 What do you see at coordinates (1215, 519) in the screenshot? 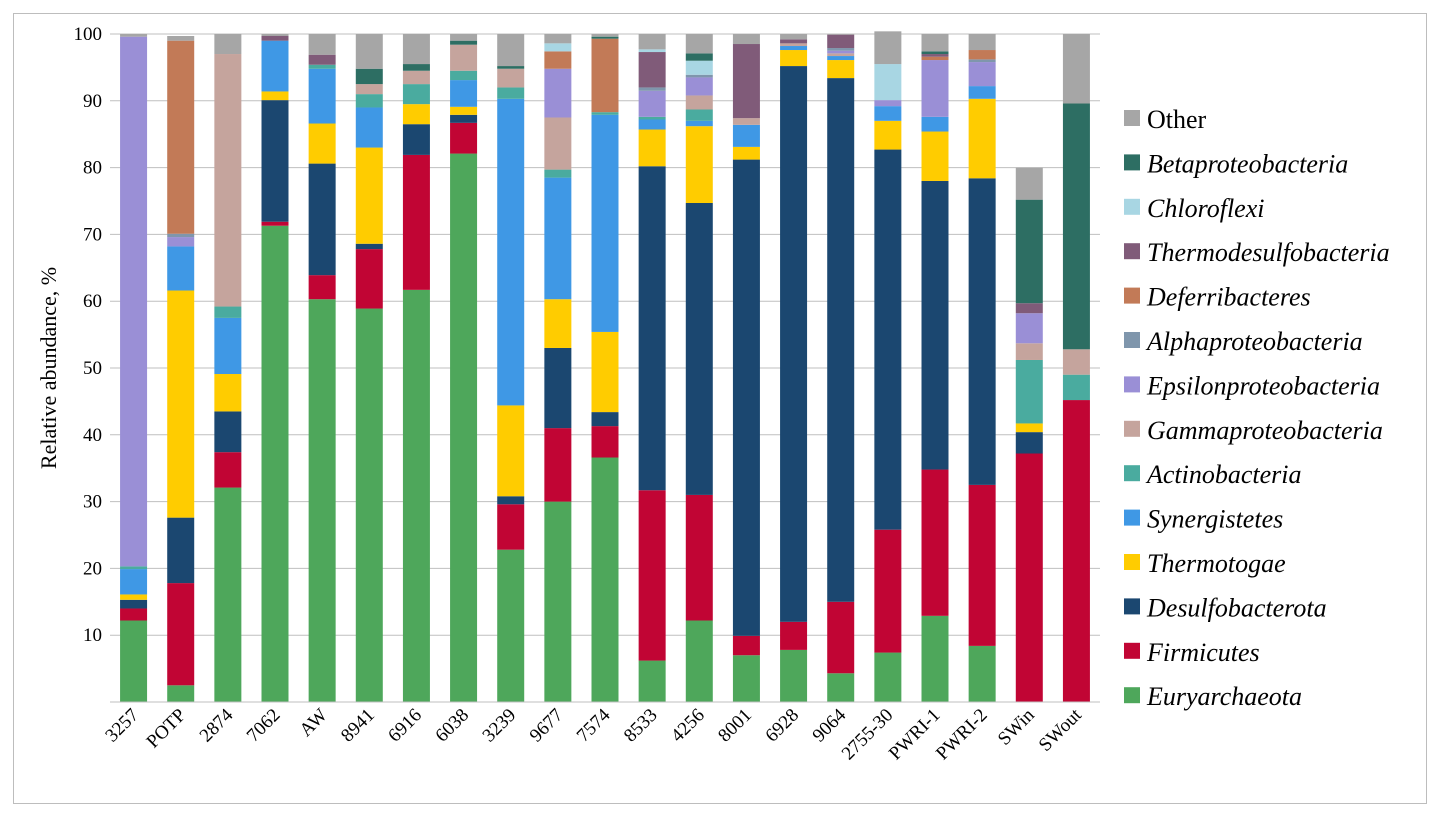
I see `legend-label-synergistetes: Synergistetes` at bounding box center [1215, 519].